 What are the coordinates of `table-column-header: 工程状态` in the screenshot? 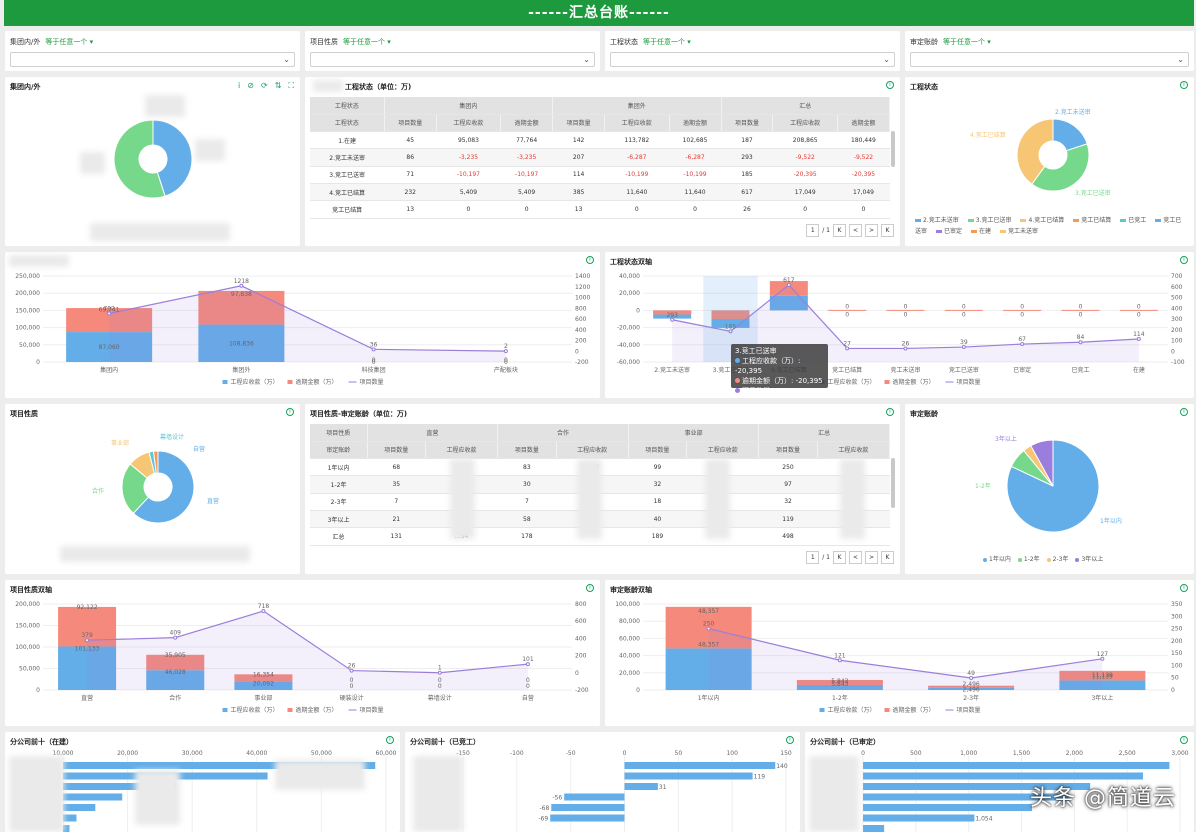 It's located at (347, 123).